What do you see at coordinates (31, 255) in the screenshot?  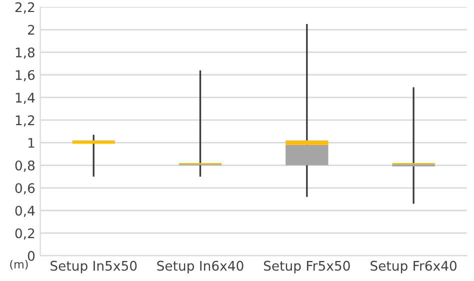 I see `y-tick-label: 0` at bounding box center [31, 255].